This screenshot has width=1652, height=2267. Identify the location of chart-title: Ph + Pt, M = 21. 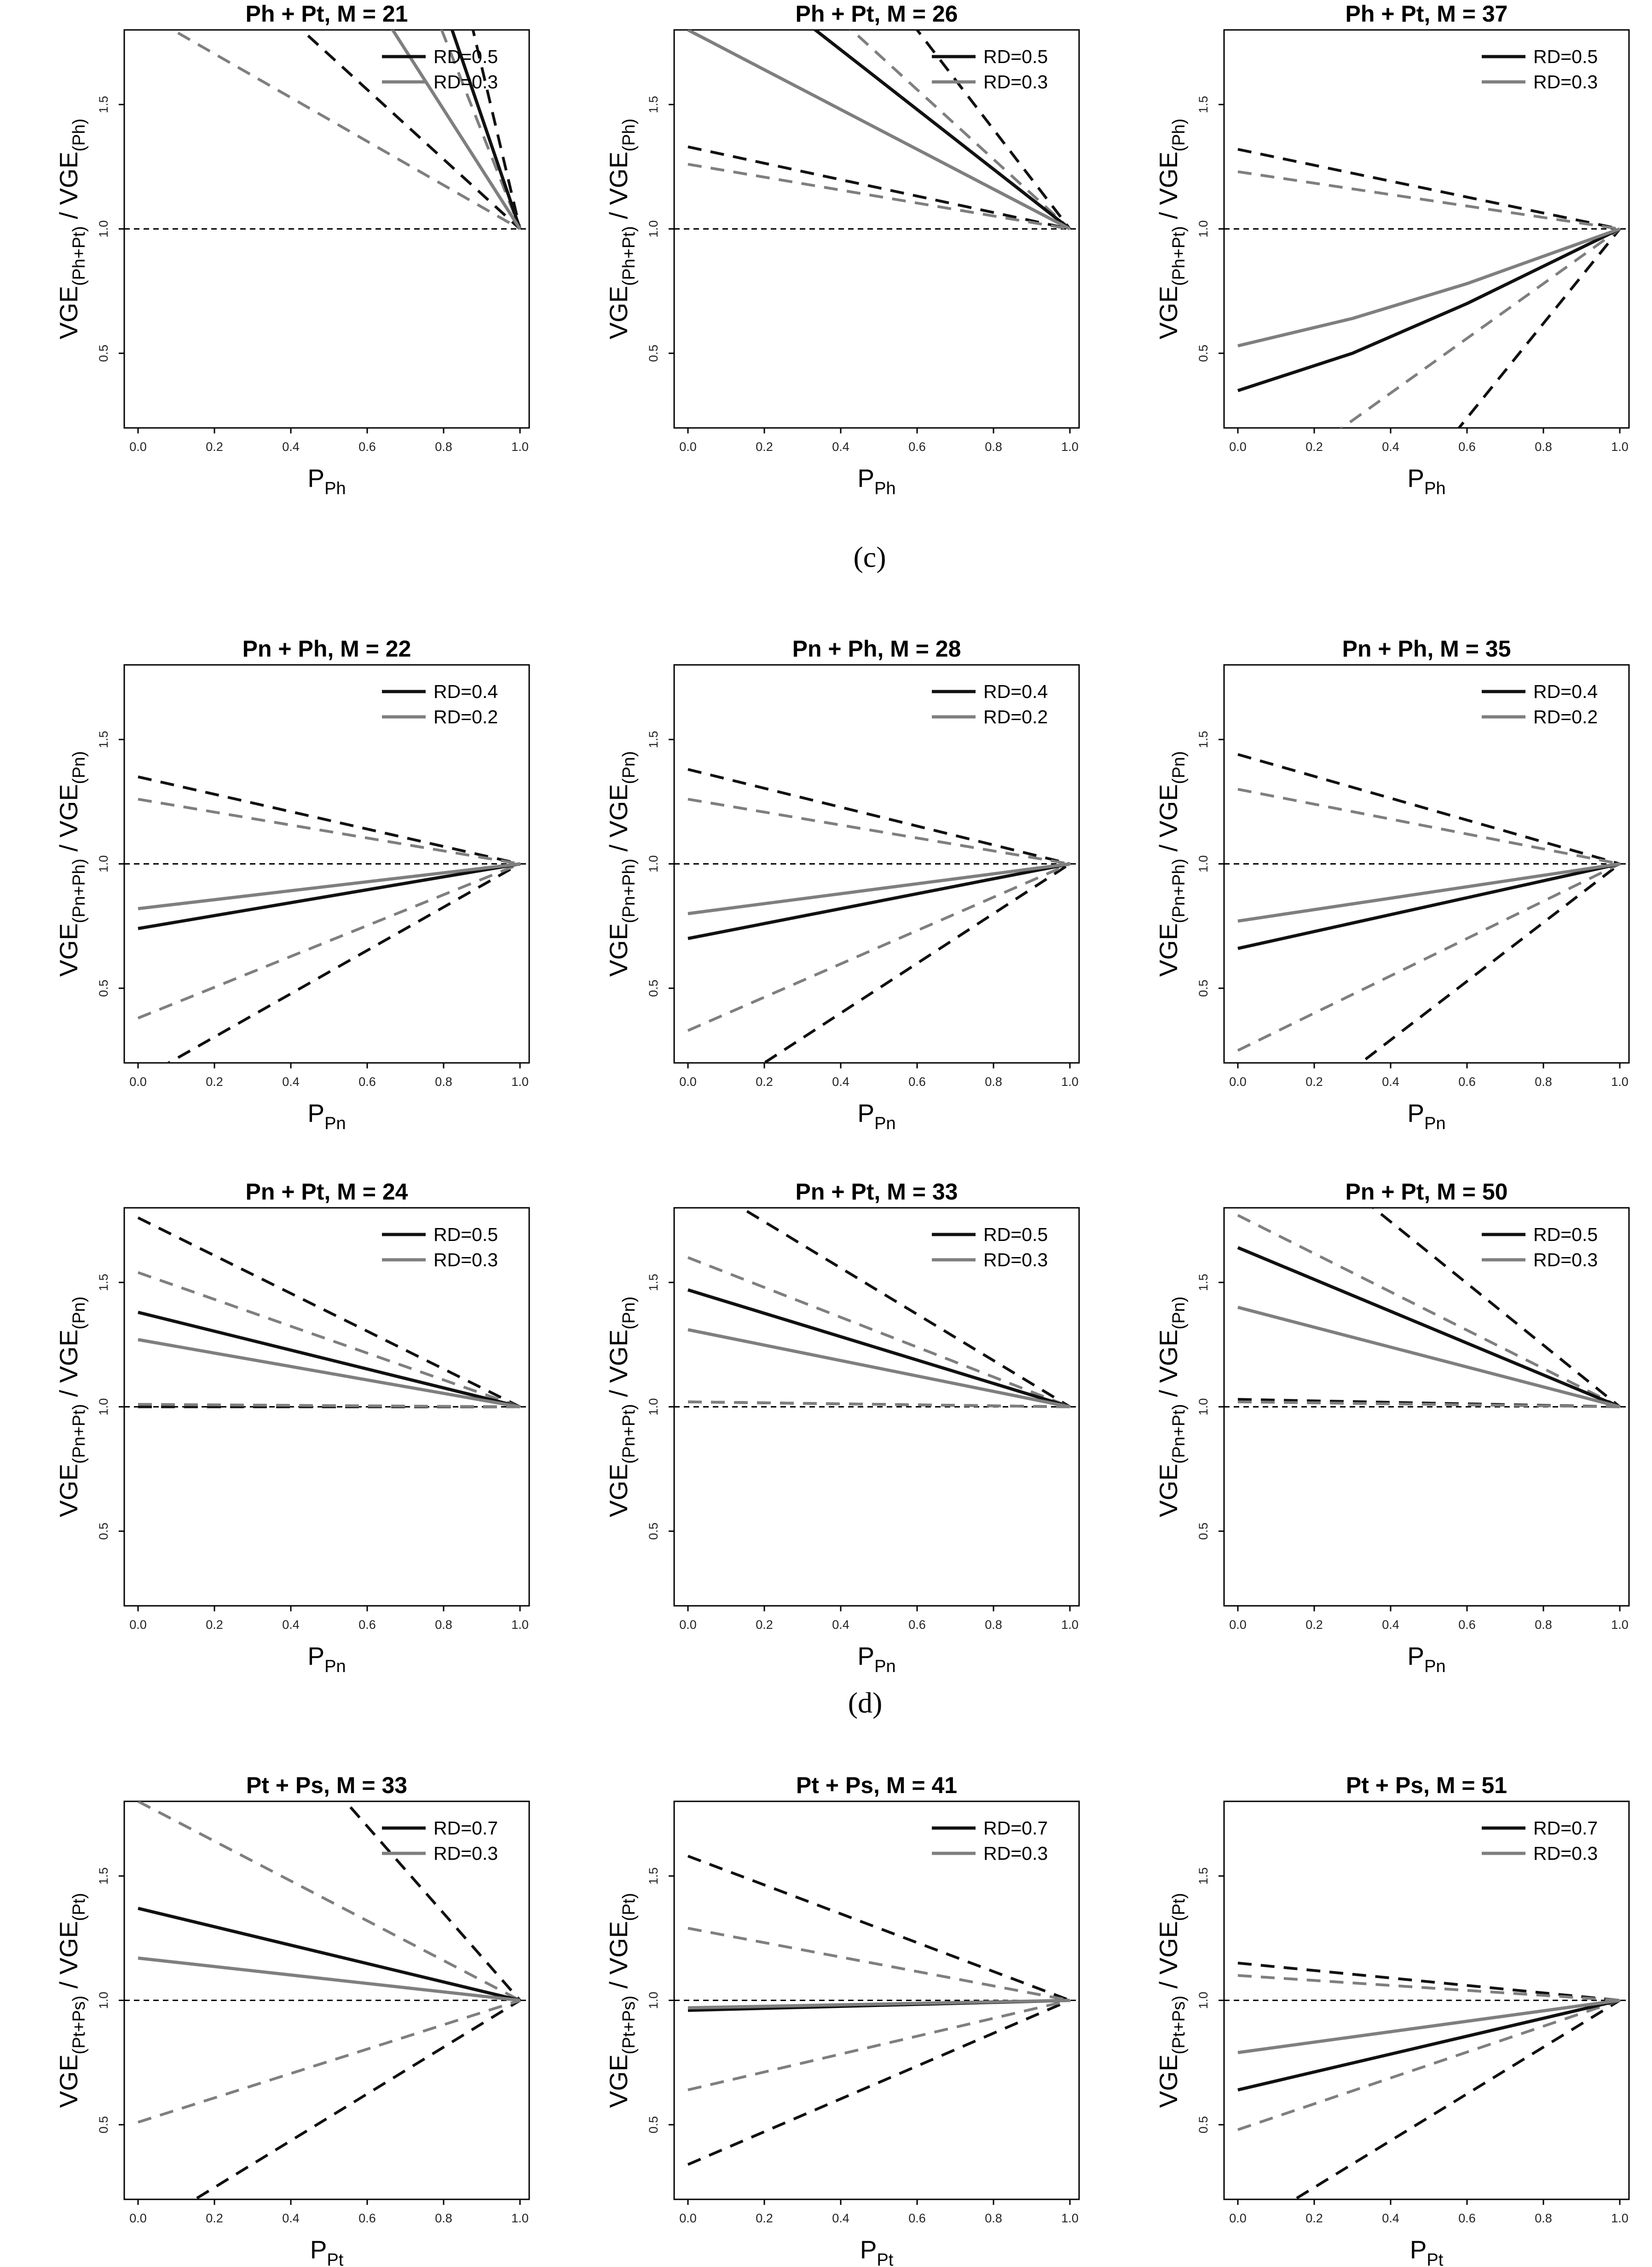
(327, 14).